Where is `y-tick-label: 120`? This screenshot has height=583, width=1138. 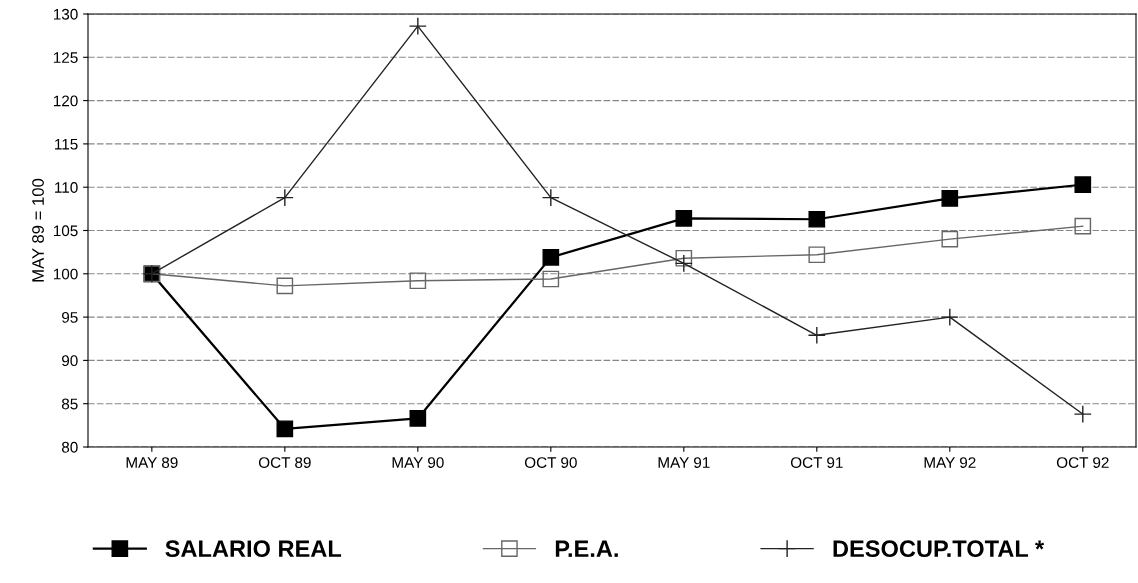 y-tick-label: 120 is located at coordinates (65, 101).